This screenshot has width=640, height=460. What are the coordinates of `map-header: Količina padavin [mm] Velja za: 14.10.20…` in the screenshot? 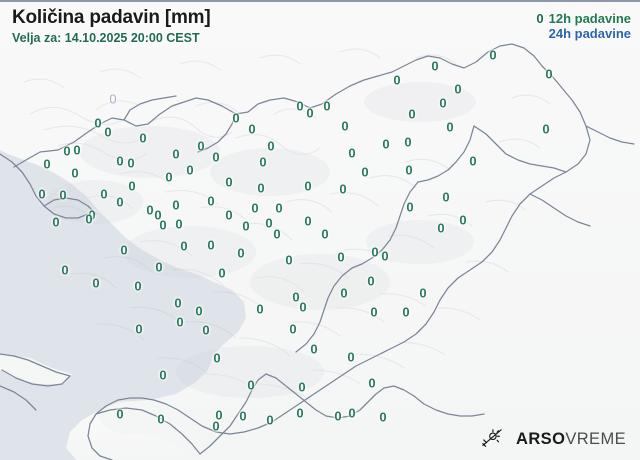 It's located at (111, 26).